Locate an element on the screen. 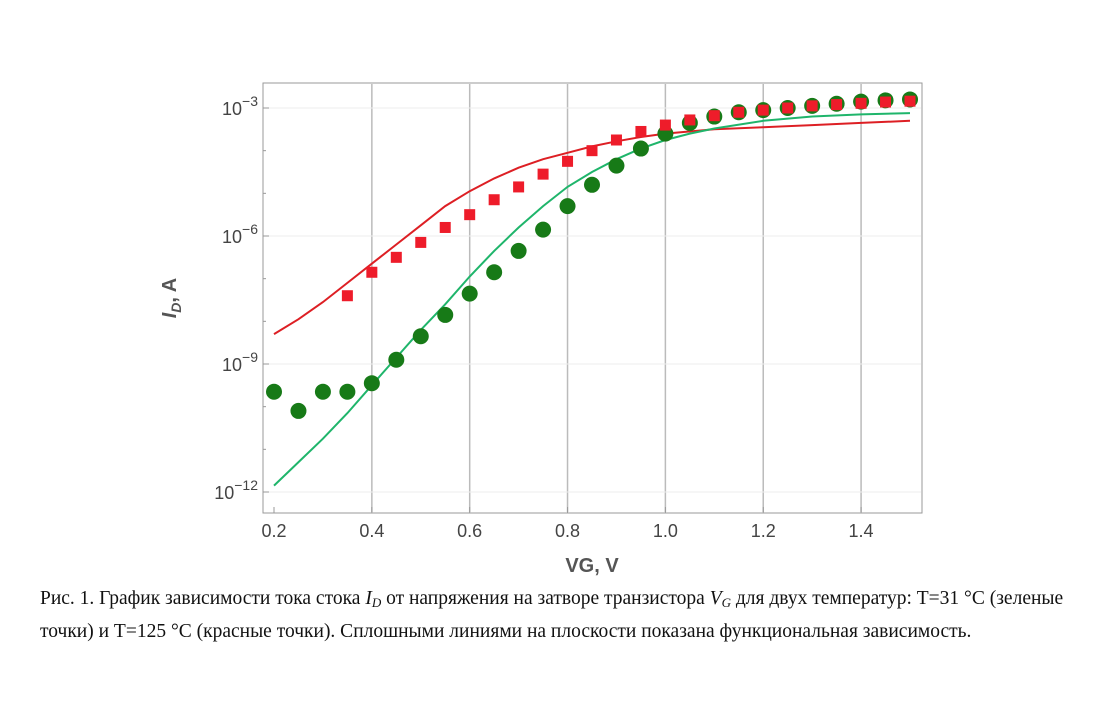  x-tick-label: 0.2 is located at coordinates (273, 531).